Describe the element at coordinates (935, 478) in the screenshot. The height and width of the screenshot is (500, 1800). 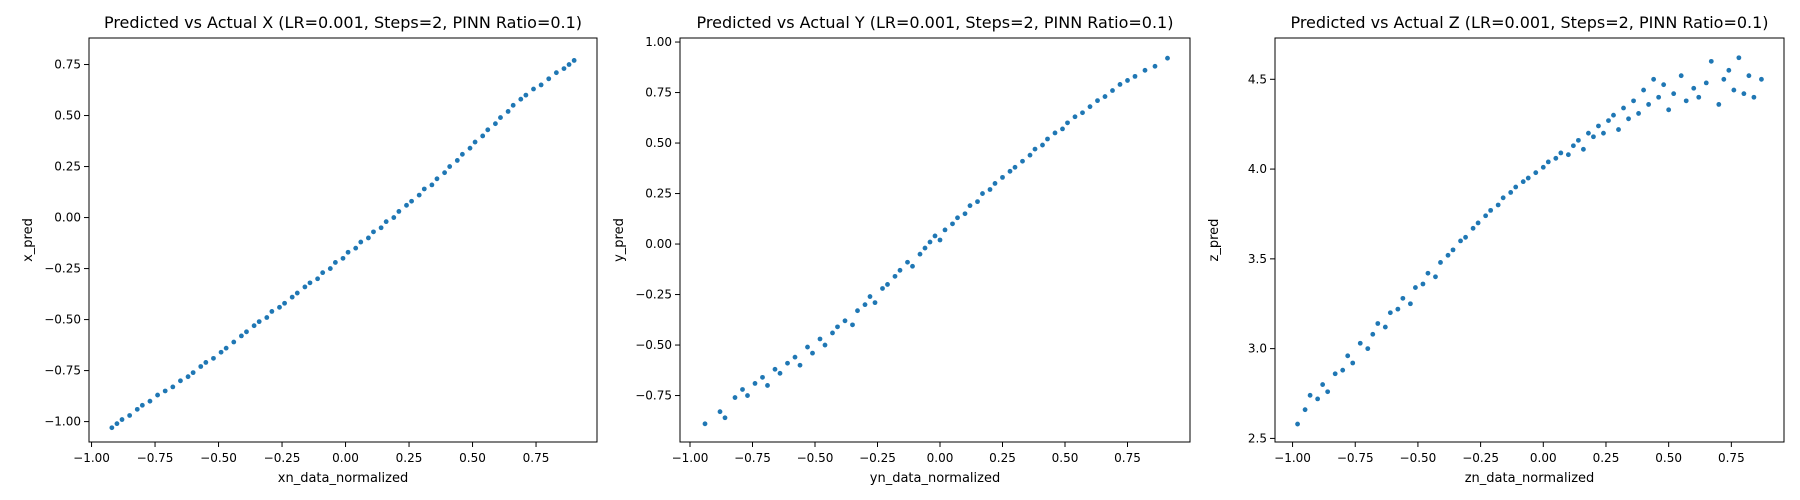
I see `x-axis-label: yn_data_normalized` at that location.